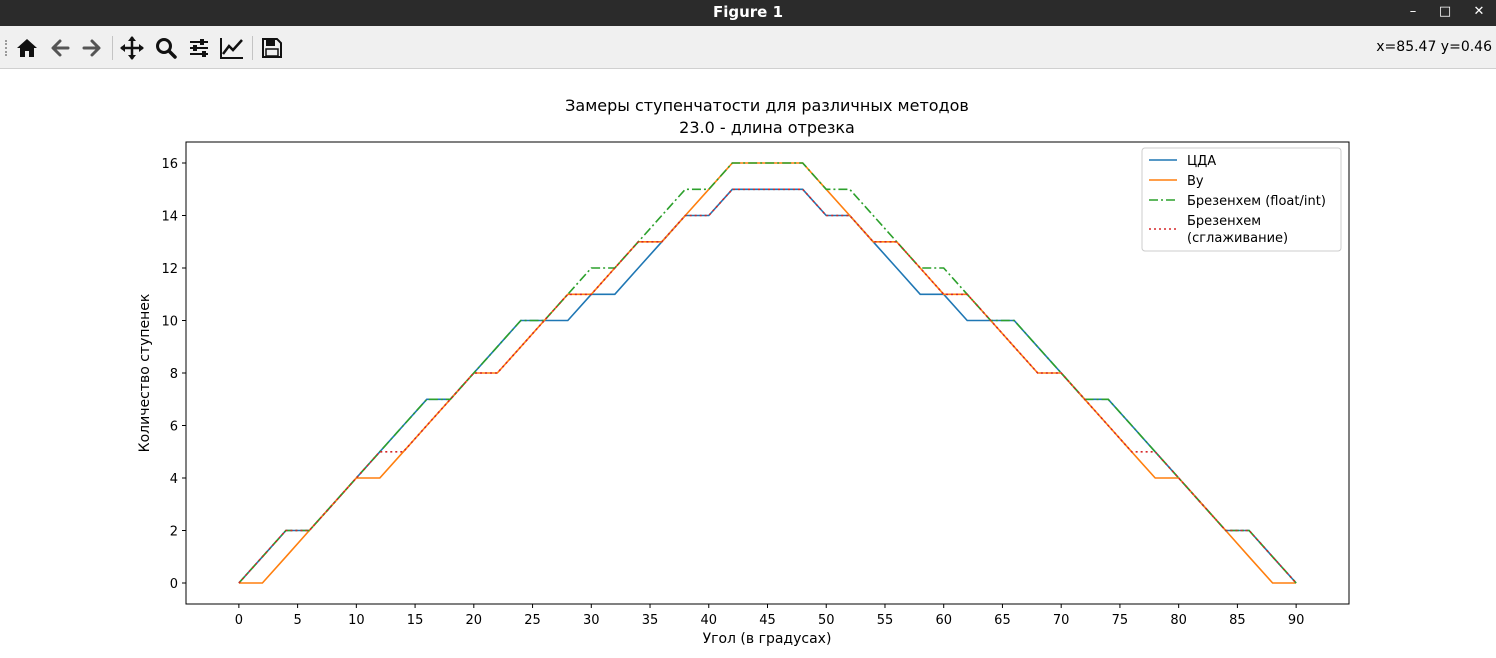 The image size is (1496, 658). I want to click on window-titlebar: Figure 1 – □ ✕, so click(748, 13).